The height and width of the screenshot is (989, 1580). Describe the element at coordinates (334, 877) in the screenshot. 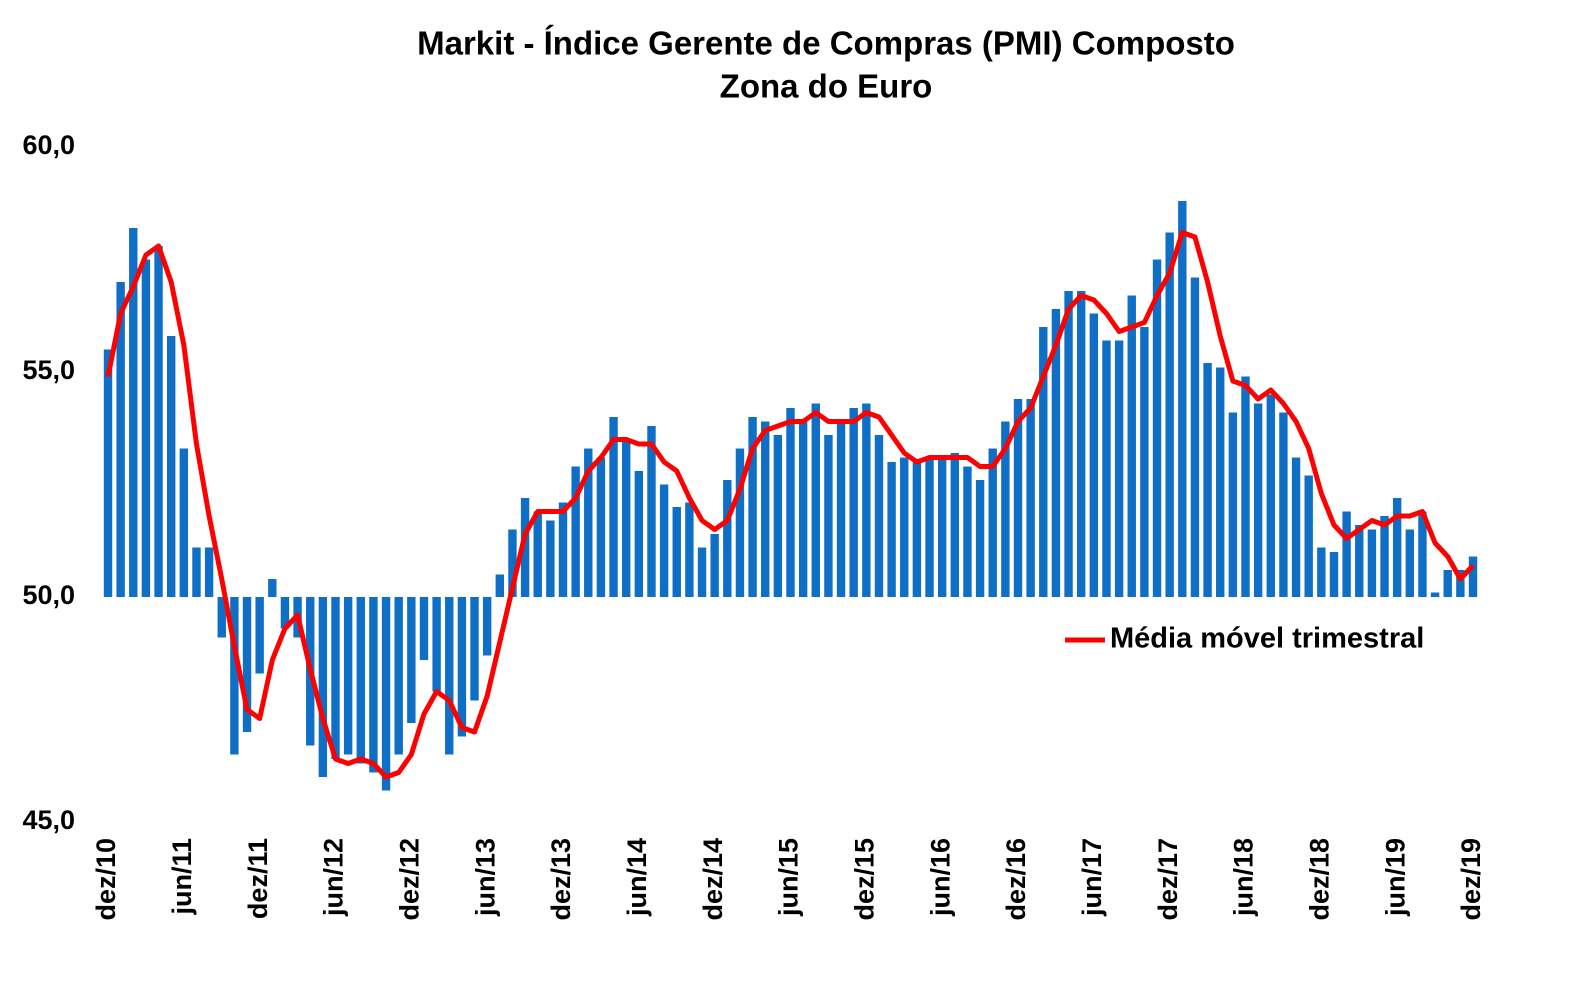

I see `x-tick-label: jun/12` at that location.